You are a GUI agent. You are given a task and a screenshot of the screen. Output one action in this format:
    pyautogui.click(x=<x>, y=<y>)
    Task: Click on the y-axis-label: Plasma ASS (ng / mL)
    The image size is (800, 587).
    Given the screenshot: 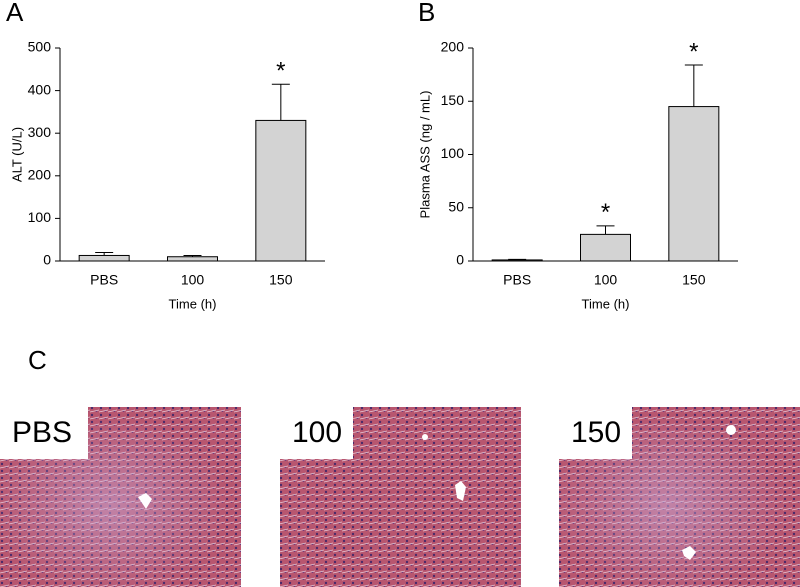 What is the action you would take?
    pyautogui.click(x=424, y=155)
    